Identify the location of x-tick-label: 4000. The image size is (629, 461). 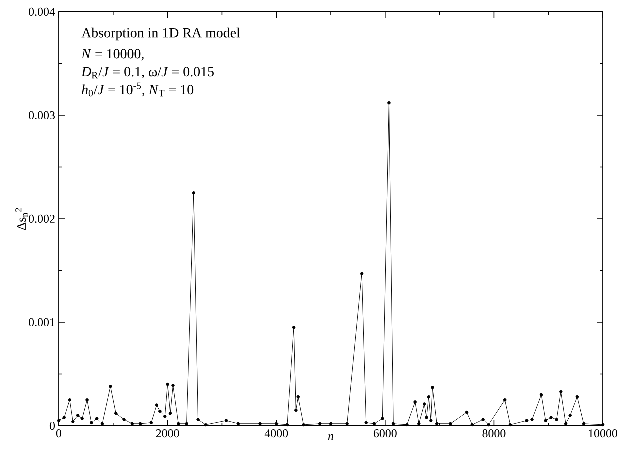
(276, 434).